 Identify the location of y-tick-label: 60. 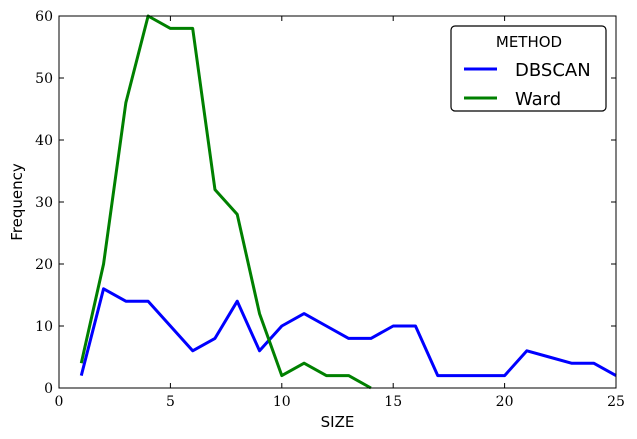
(44, 17).